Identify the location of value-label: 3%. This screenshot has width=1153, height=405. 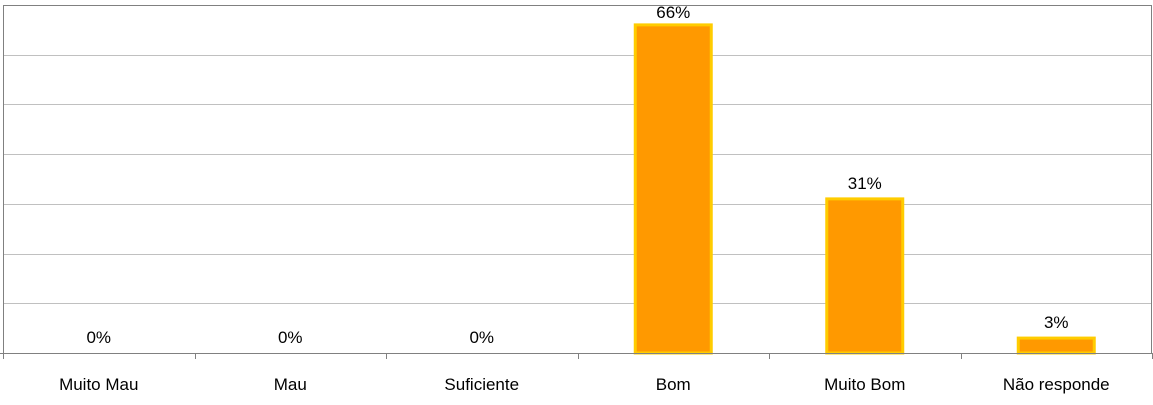
(1056, 322).